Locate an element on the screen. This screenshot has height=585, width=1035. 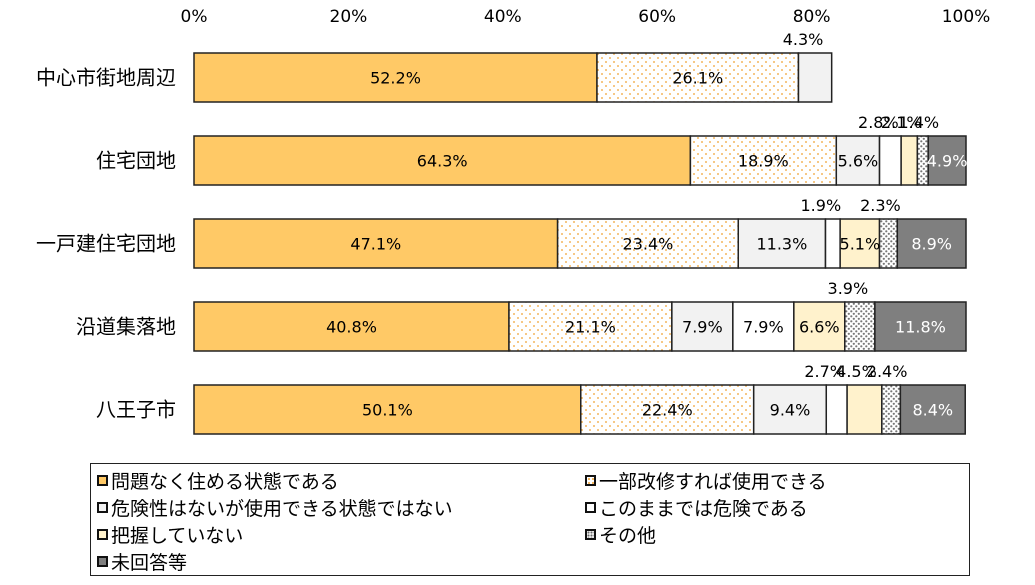
data-label: 8.9% is located at coordinates (931, 244).